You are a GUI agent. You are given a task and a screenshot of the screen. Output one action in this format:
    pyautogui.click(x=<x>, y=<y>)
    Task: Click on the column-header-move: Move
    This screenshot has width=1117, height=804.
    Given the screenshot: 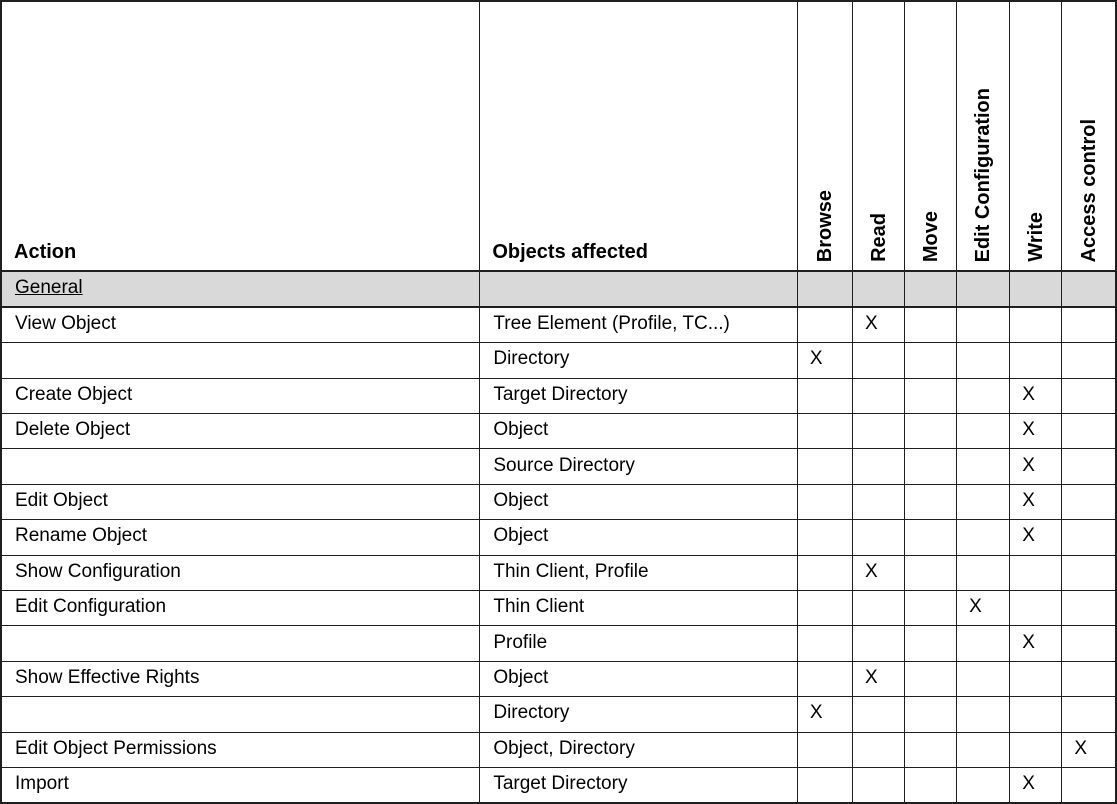 What is the action you would take?
    pyautogui.click(x=931, y=136)
    